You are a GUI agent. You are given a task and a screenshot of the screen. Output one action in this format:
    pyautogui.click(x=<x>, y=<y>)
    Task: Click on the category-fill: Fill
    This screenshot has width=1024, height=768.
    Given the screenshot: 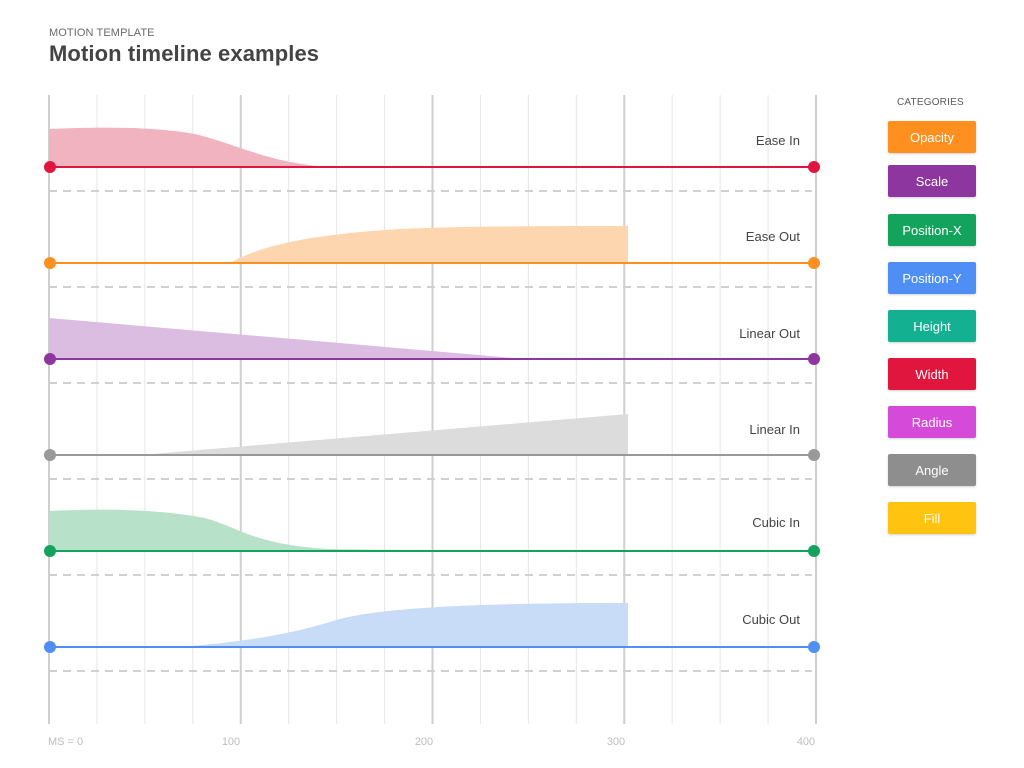 What is the action you would take?
    pyautogui.click(x=932, y=518)
    